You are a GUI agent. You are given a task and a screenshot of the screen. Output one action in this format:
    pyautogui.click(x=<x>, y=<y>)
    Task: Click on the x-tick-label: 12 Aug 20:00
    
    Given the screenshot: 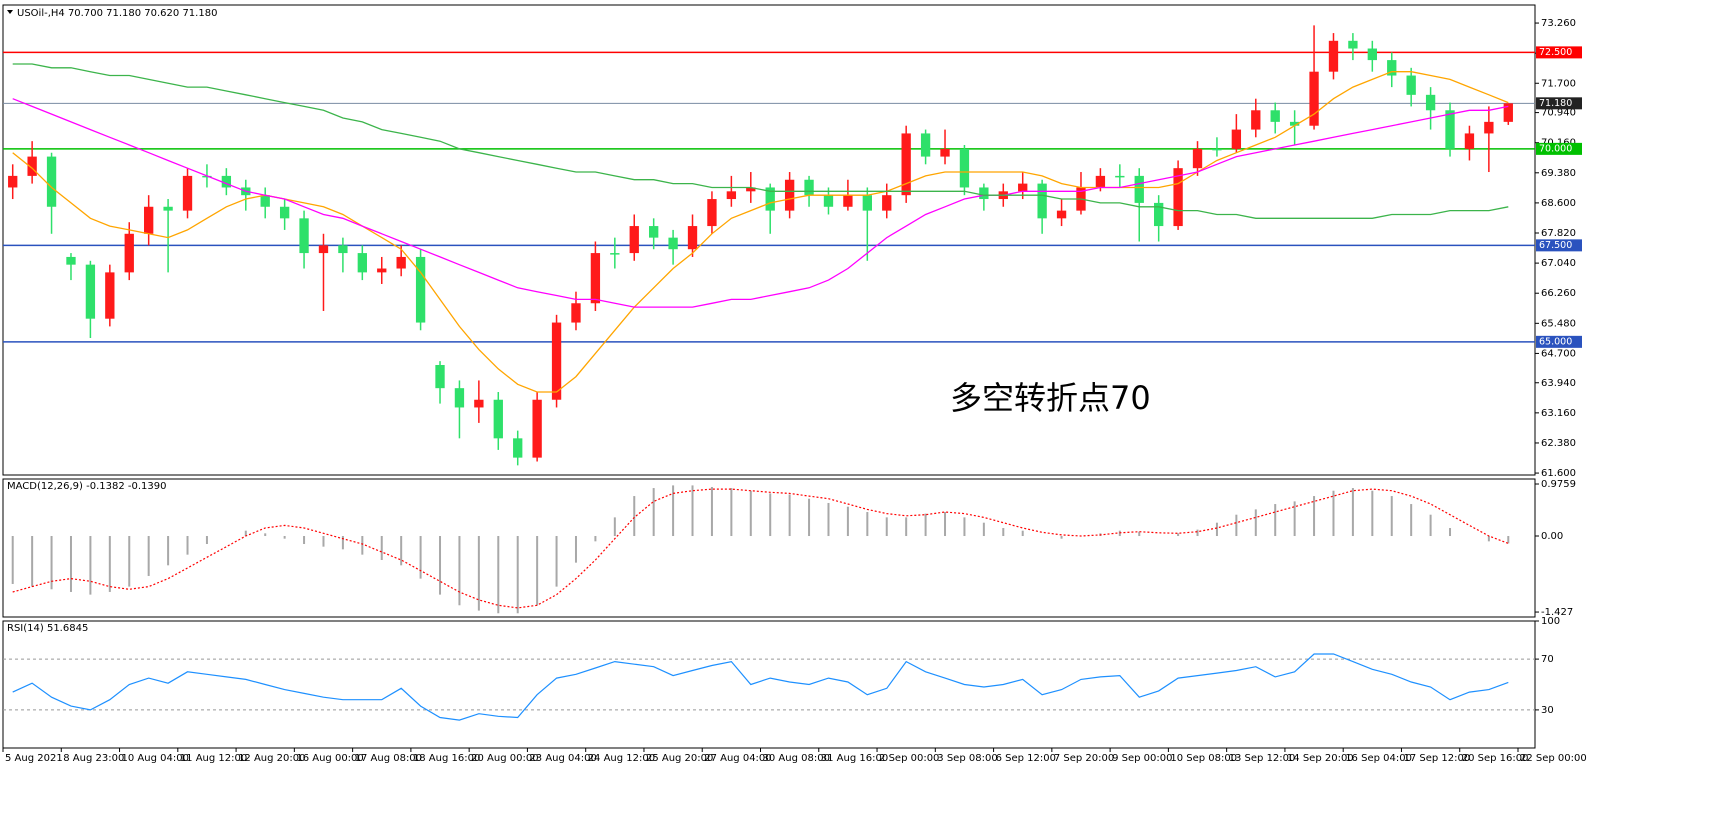 What is the action you would take?
    pyautogui.click(x=271, y=758)
    